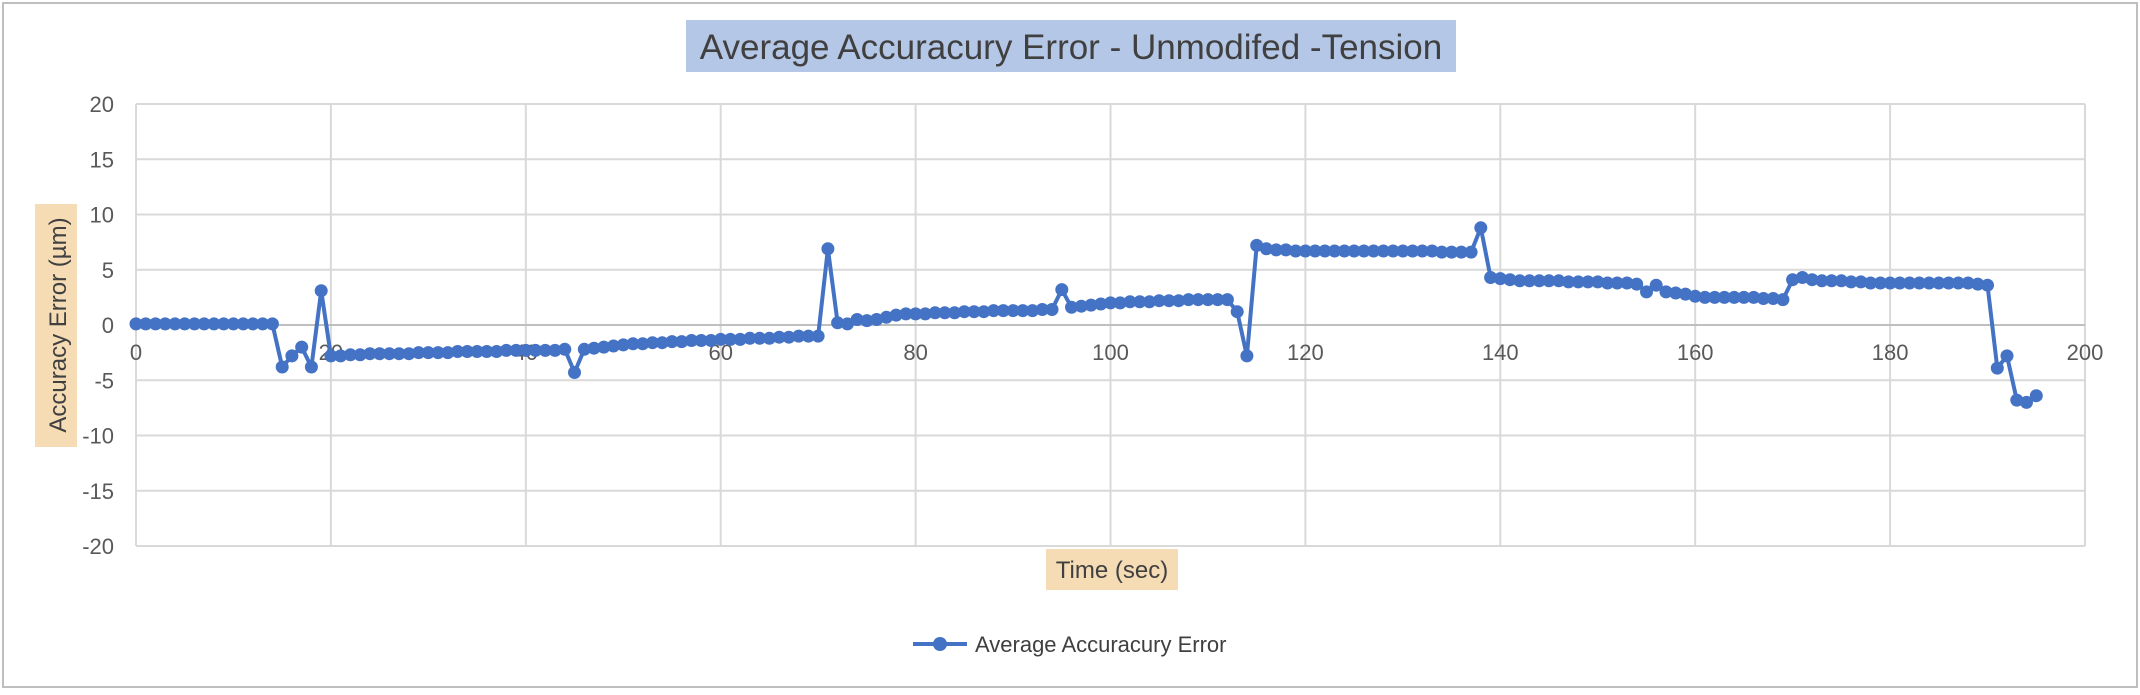 This screenshot has height=695, width=2140. I want to click on y-tick-label: -20, so click(98, 546).